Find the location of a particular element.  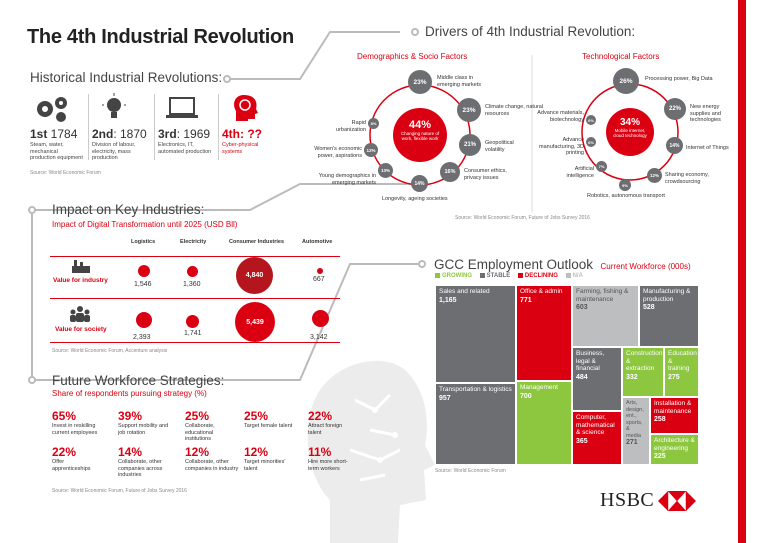

demo-item-7-label: Women's economic power, aspirations is located at coordinates (338, 152).